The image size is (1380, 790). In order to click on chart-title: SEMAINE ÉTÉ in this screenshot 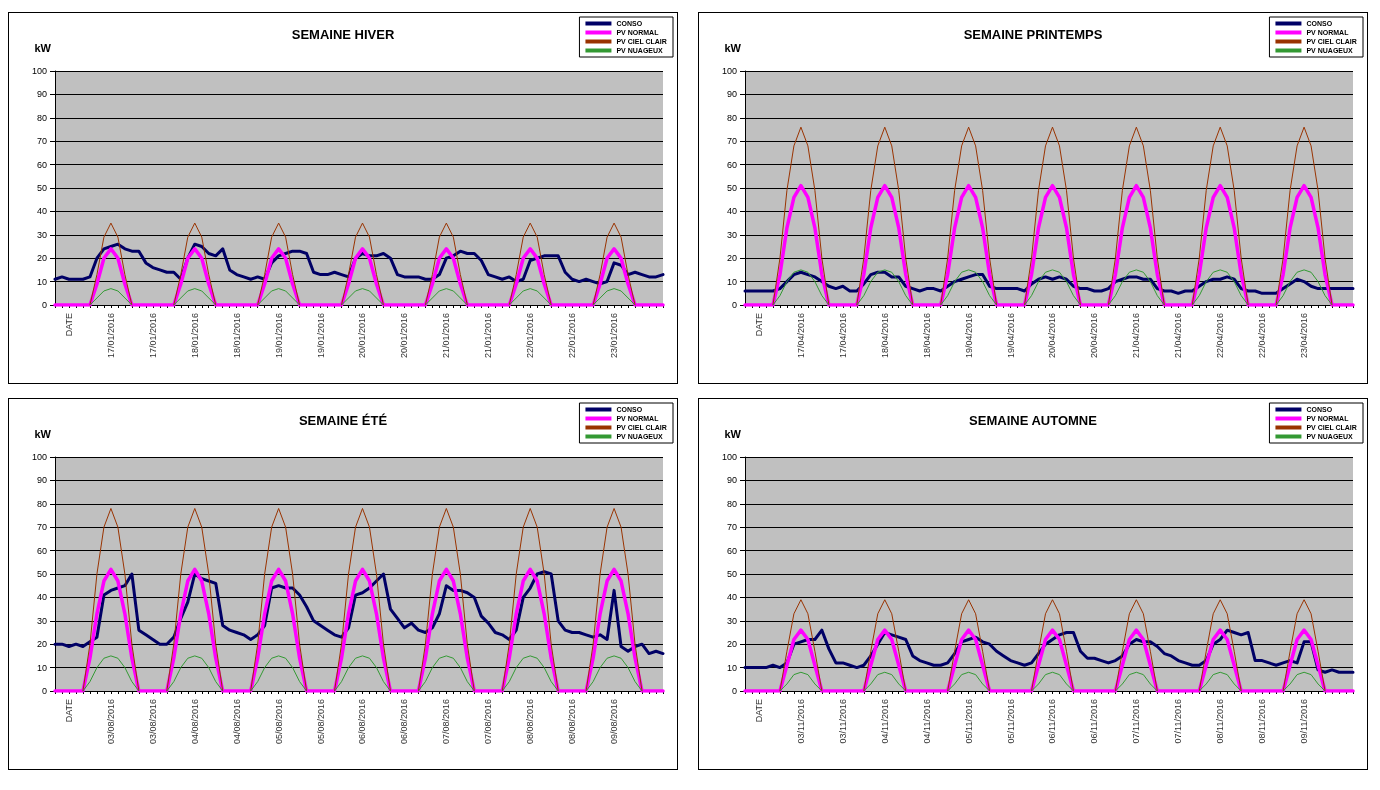, I will do `click(343, 420)`.